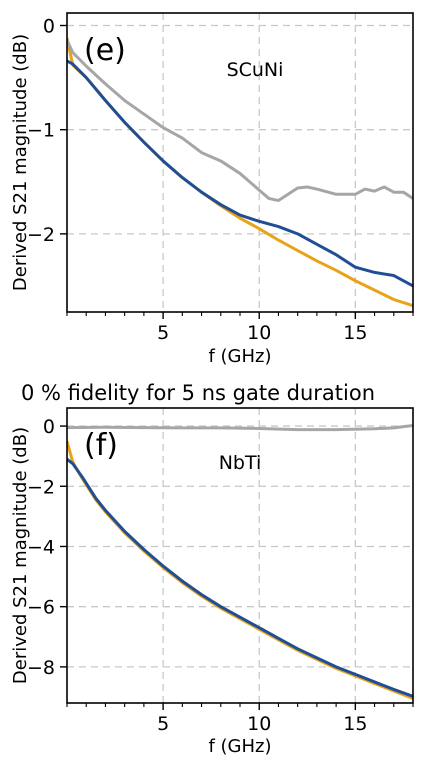  What do you see at coordinates (255, 70) in the screenshot?
I see `material-label: SCuNi` at bounding box center [255, 70].